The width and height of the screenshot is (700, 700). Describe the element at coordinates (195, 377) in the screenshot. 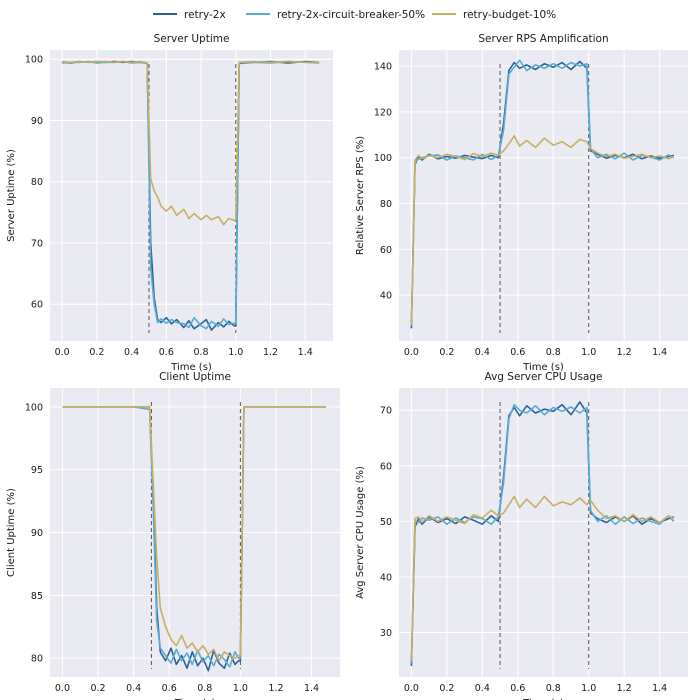

I see `chart-title: Client Uptime` at that location.